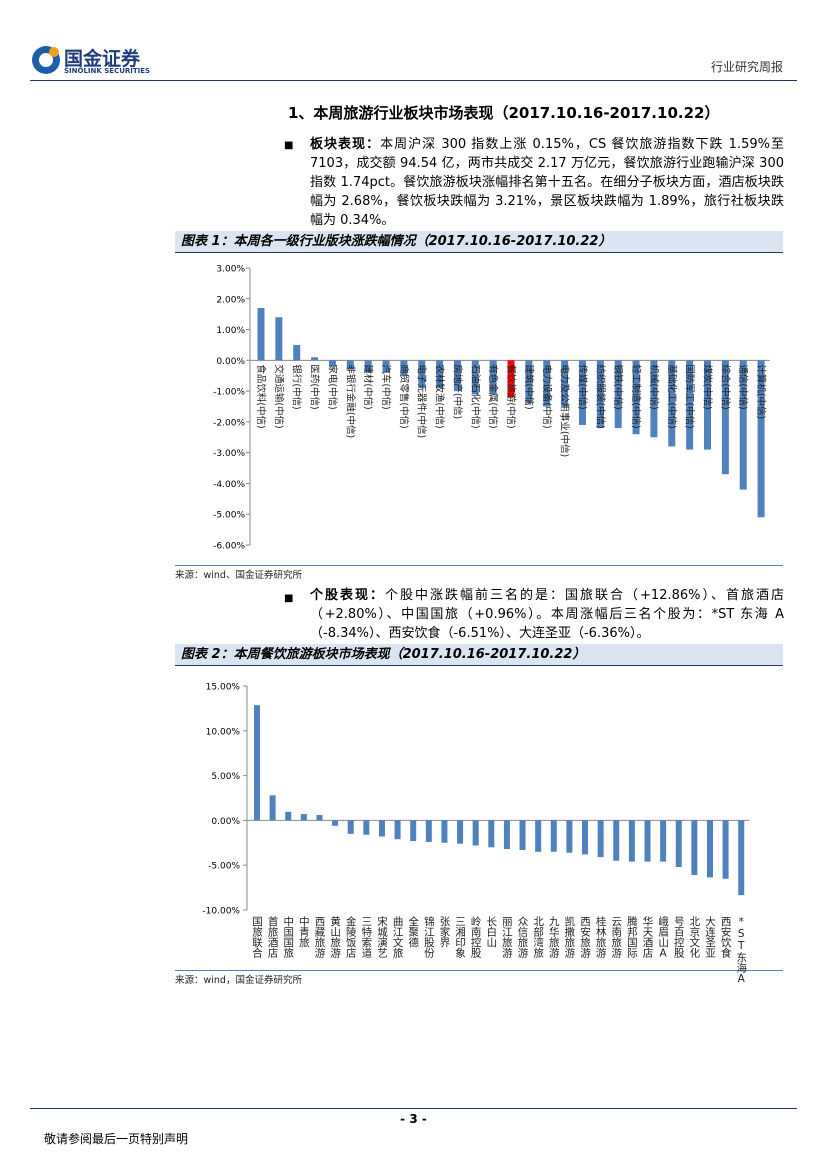 The width and height of the screenshot is (827, 1170). I want to click on x-tick-label: 传媒(中信), so click(582, 386).